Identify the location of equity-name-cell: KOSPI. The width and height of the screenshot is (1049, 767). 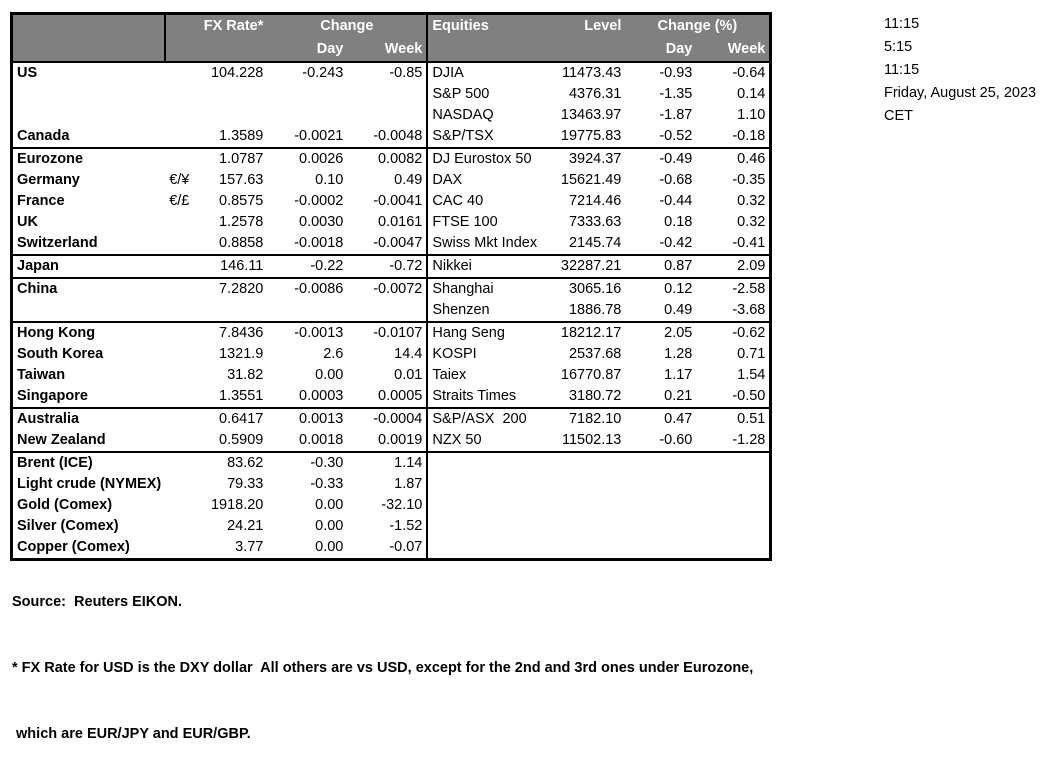
(454, 354).